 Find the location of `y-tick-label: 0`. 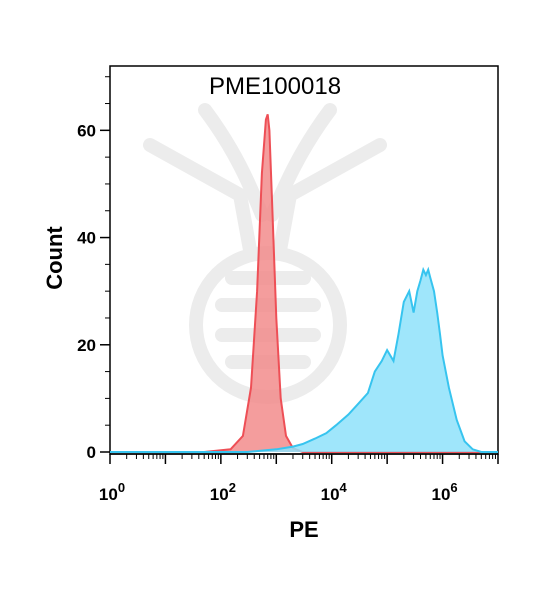

y-tick-label: 0 is located at coordinates (91, 452).